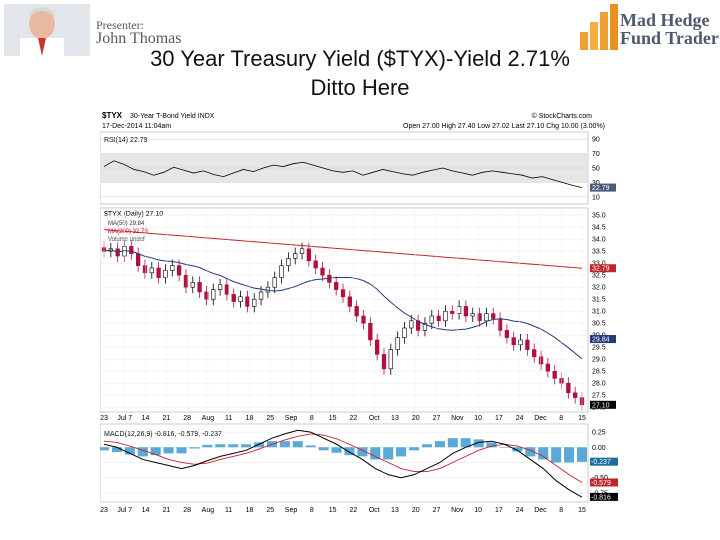  Describe the element at coordinates (599, 433) in the screenshot. I see `macd-tick-label: 0.25` at that location.